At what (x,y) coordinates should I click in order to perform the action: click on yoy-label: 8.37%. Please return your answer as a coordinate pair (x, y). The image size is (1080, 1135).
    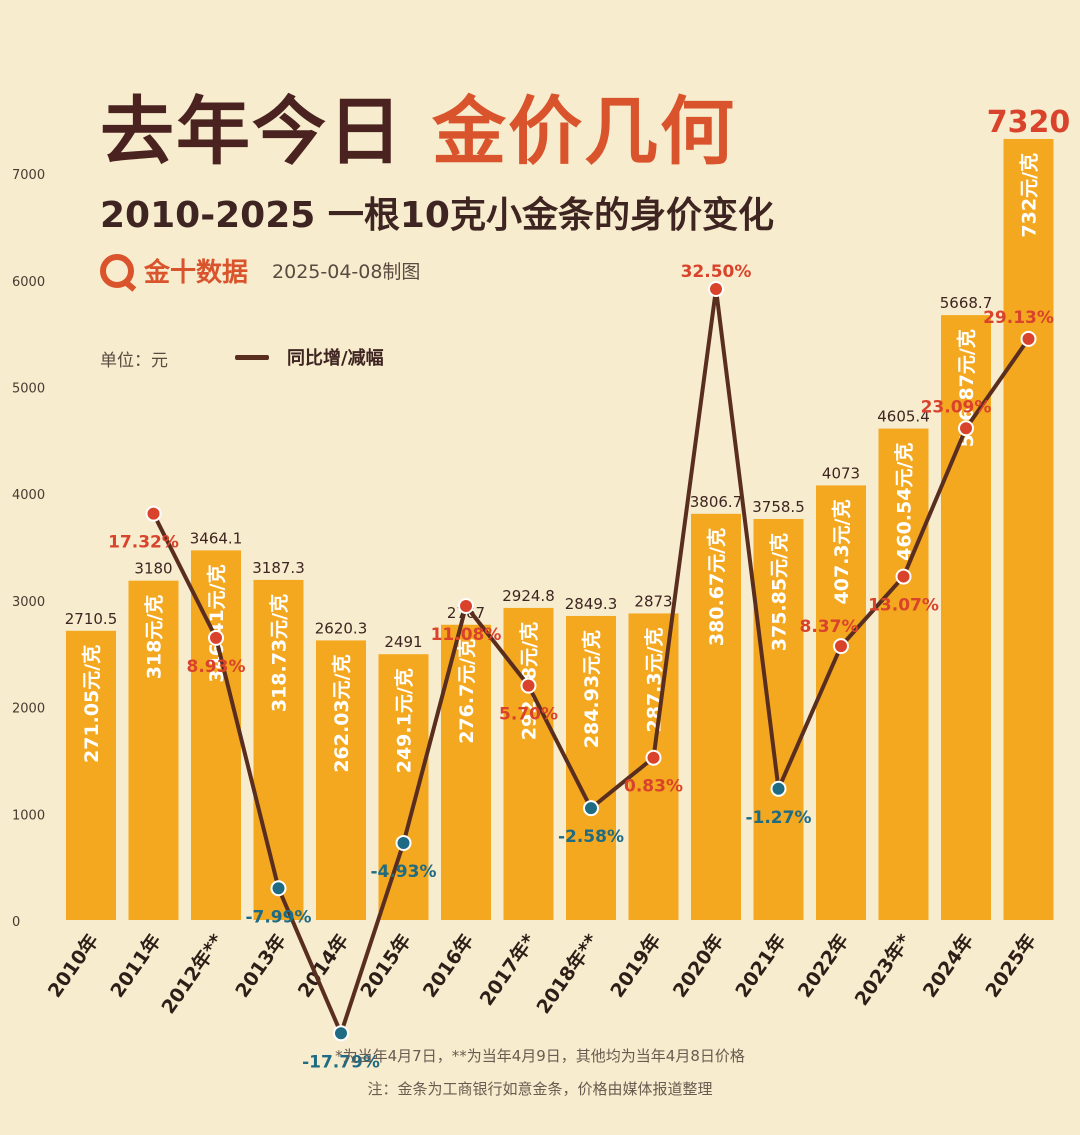
    Looking at the image, I should click on (829, 627).